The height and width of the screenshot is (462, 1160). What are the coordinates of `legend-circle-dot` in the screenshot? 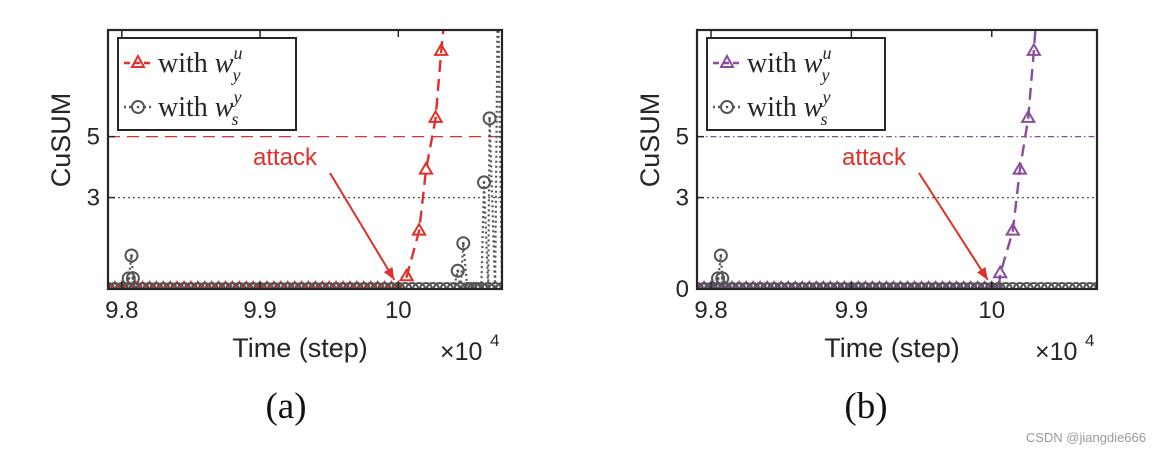 It's located at (727, 107).